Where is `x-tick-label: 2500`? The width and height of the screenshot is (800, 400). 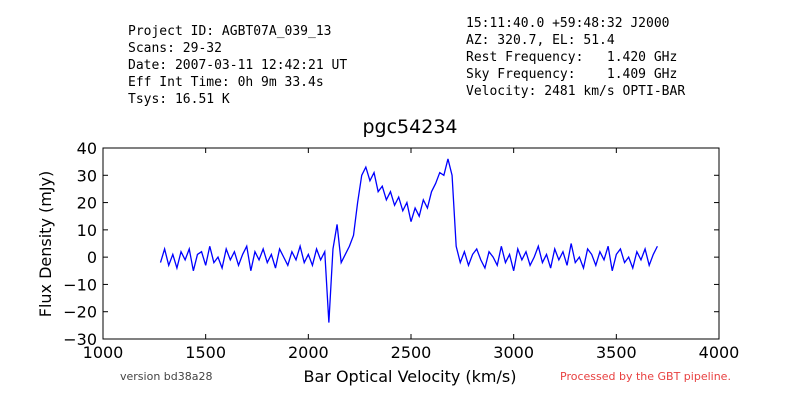 x-tick-label: 2500 is located at coordinates (411, 352).